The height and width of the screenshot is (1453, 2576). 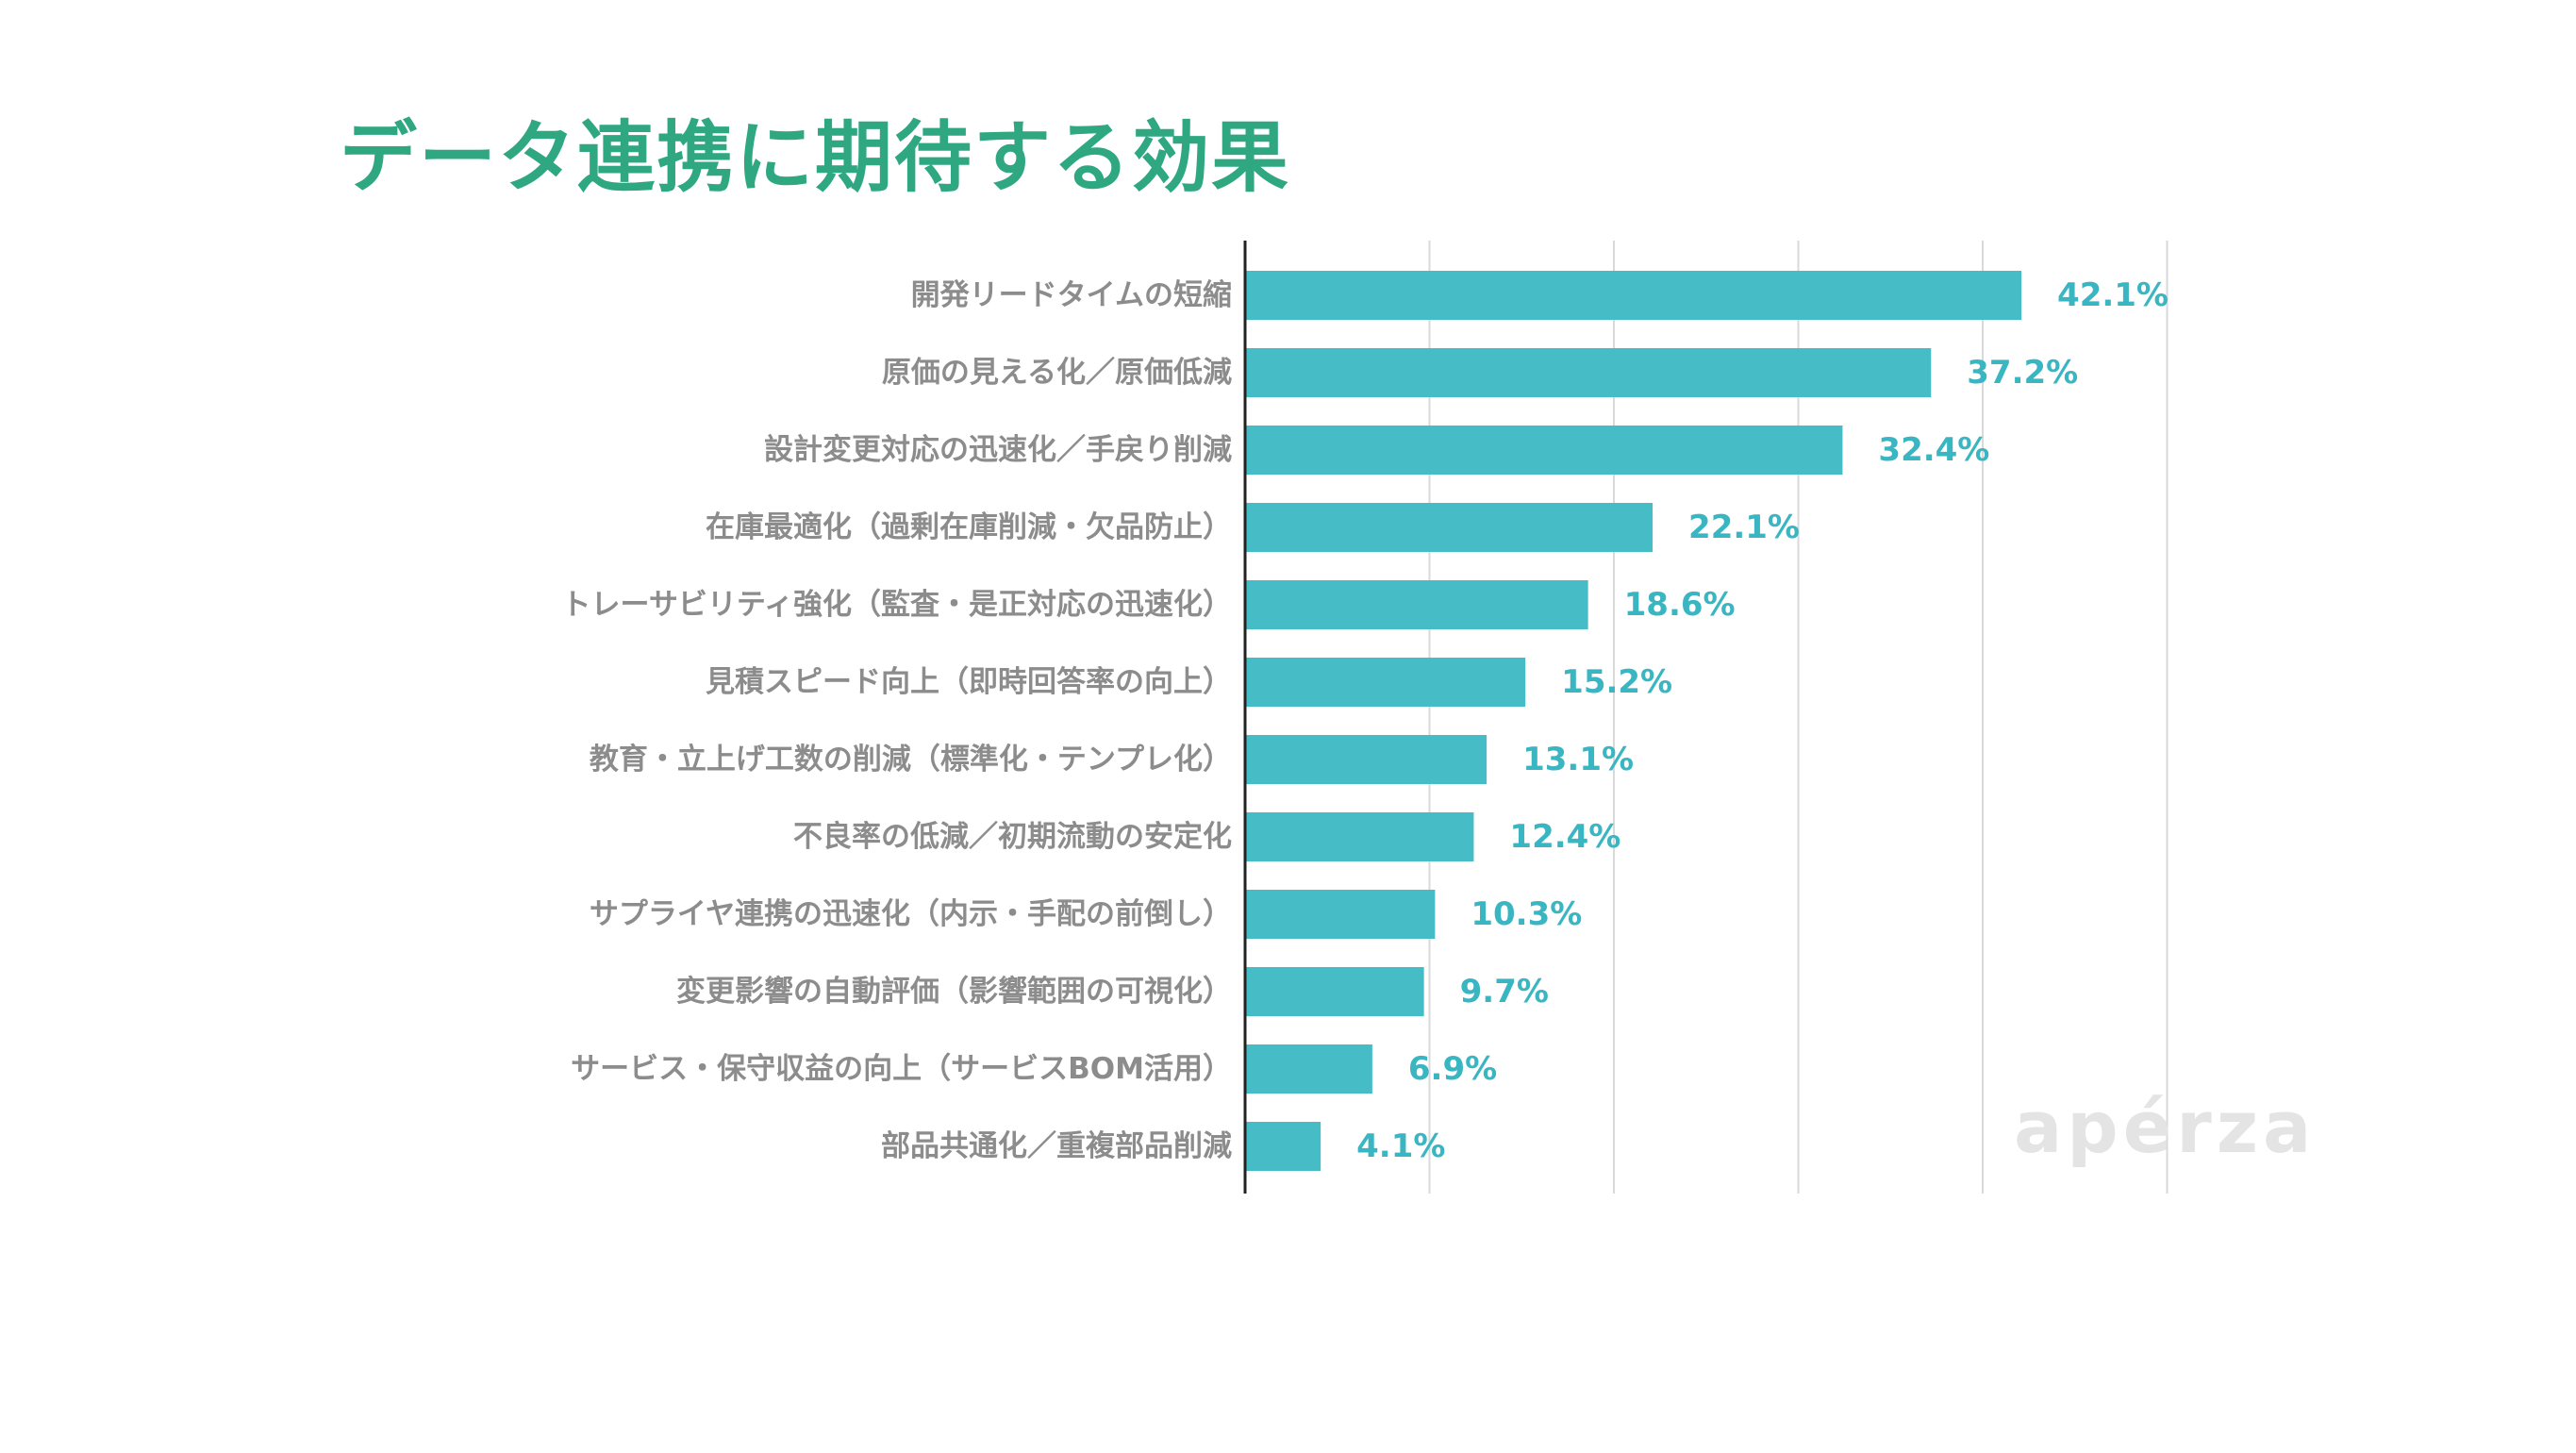 What do you see at coordinates (969, 527) in the screenshot?
I see `category-label-4: 在庫最適化（過剰在庫削減・欠品防止）` at bounding box center [969, 527].